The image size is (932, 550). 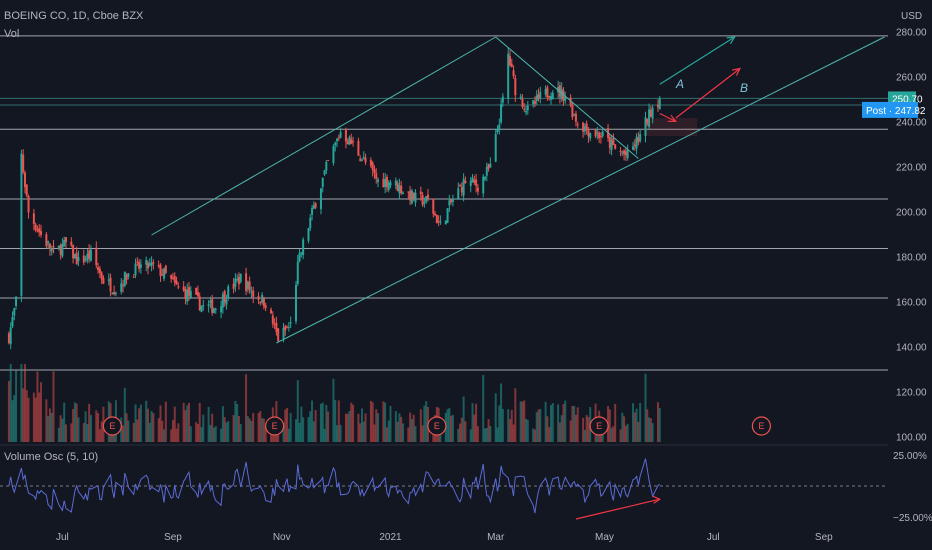 What do you see at coordinates (12, 34) in the screenshot?
I see `volume-legend: Vol` at bounding box center [12, 34].